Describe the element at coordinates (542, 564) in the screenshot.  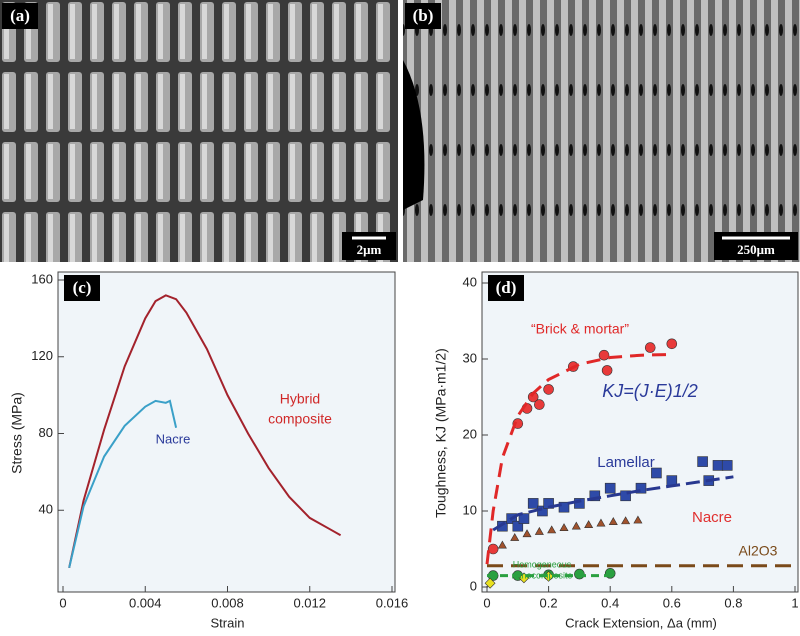
I see `annotation: Homogeneous` at that location.